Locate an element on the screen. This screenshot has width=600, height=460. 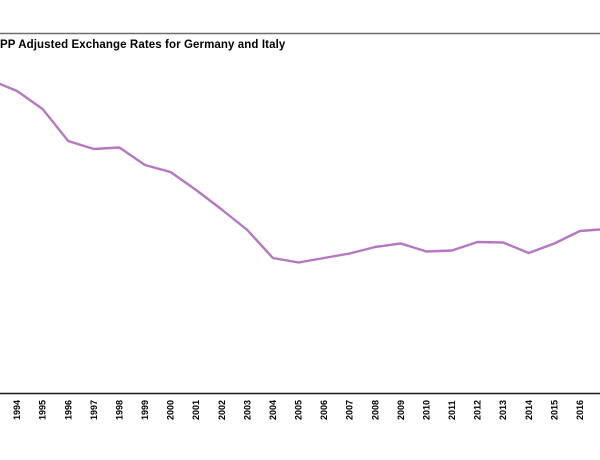
x-tick-label-2002: 2002 is located at coordinates (222, 410).